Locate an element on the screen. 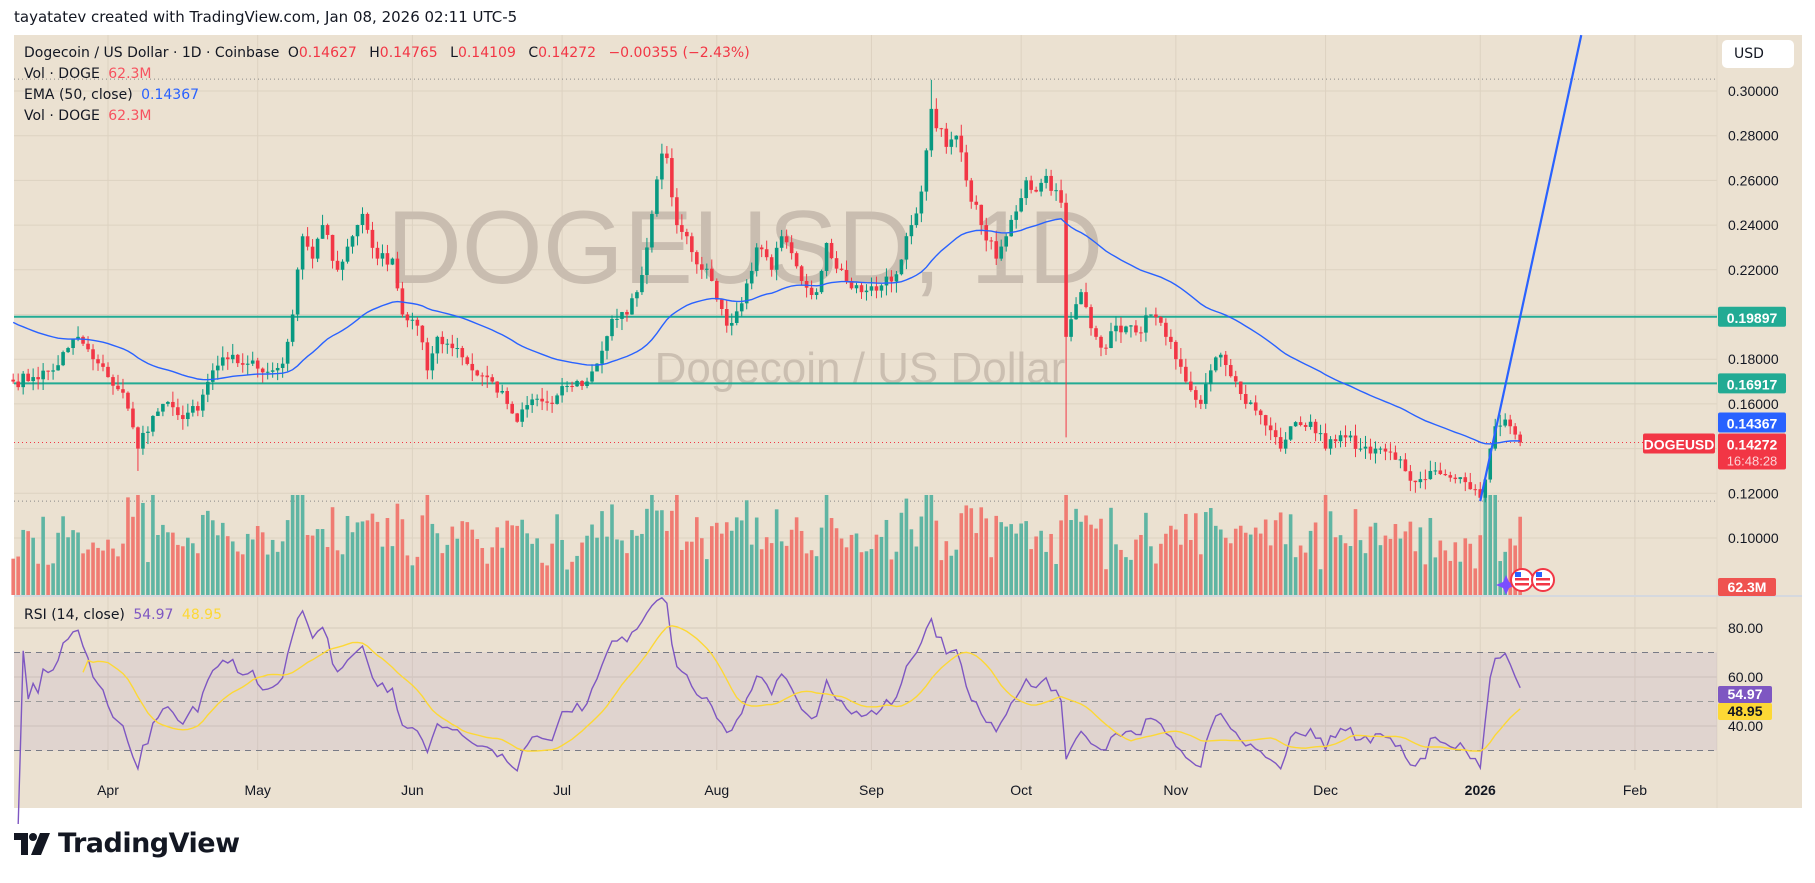 The width and height of the screenshot is (1815, 883). symbol-tag: DOGEUSD is located at coordinates (1679, 443).